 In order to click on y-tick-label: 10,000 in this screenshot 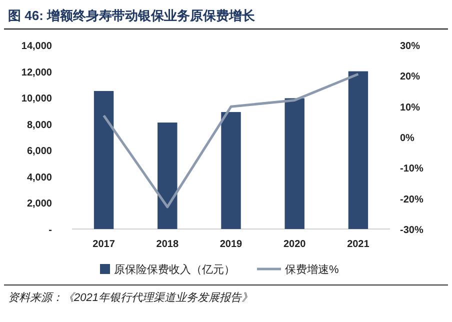, I will do `click(36, 99)`.